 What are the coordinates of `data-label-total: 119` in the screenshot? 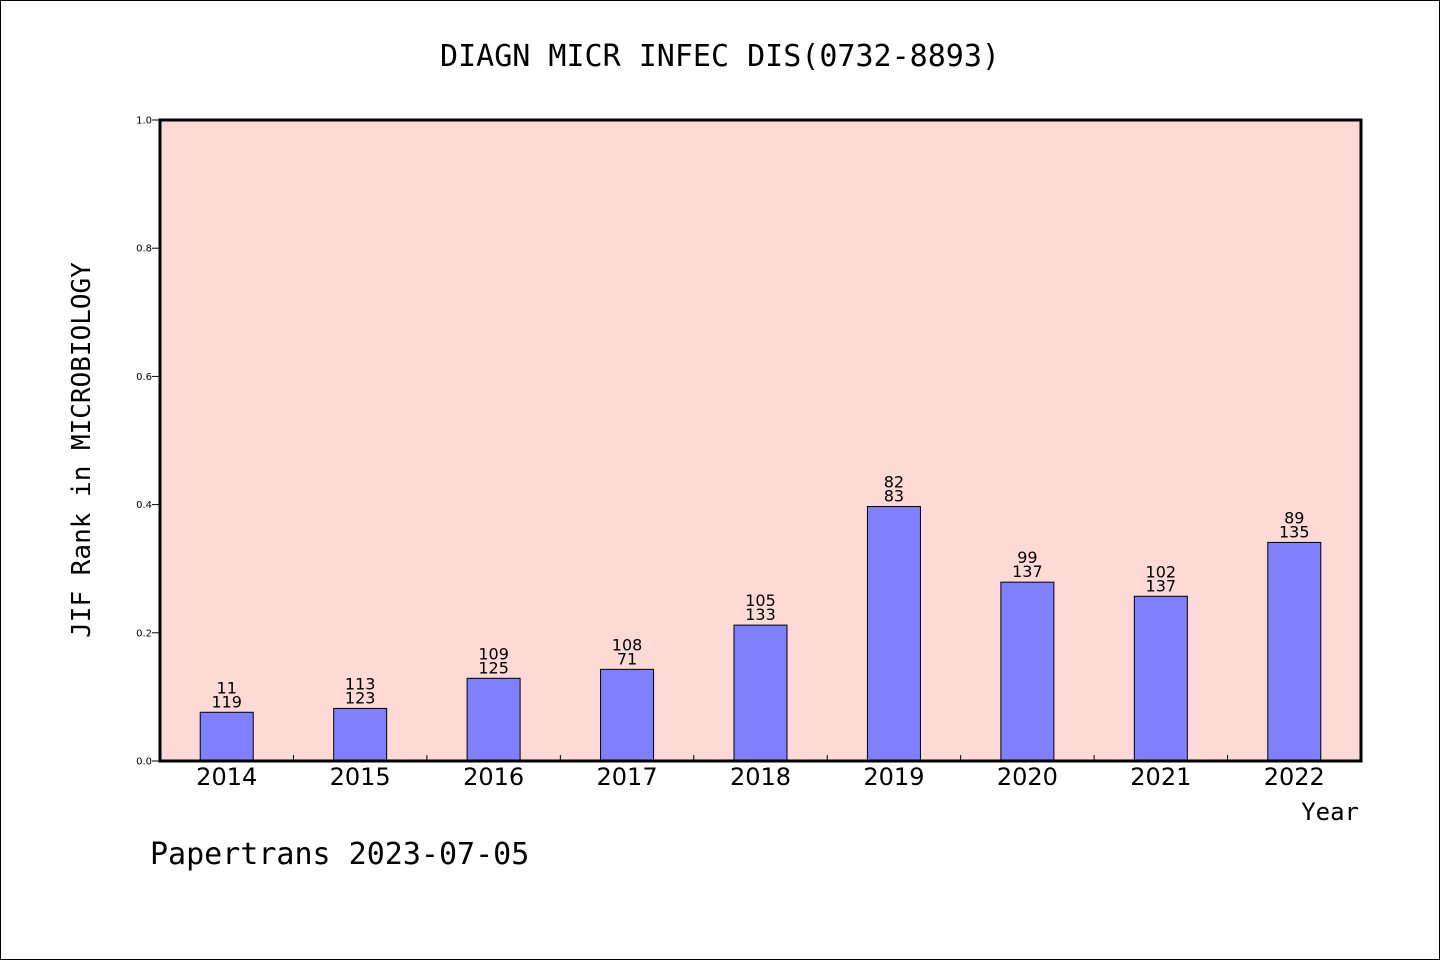 It's located at (226, 701).